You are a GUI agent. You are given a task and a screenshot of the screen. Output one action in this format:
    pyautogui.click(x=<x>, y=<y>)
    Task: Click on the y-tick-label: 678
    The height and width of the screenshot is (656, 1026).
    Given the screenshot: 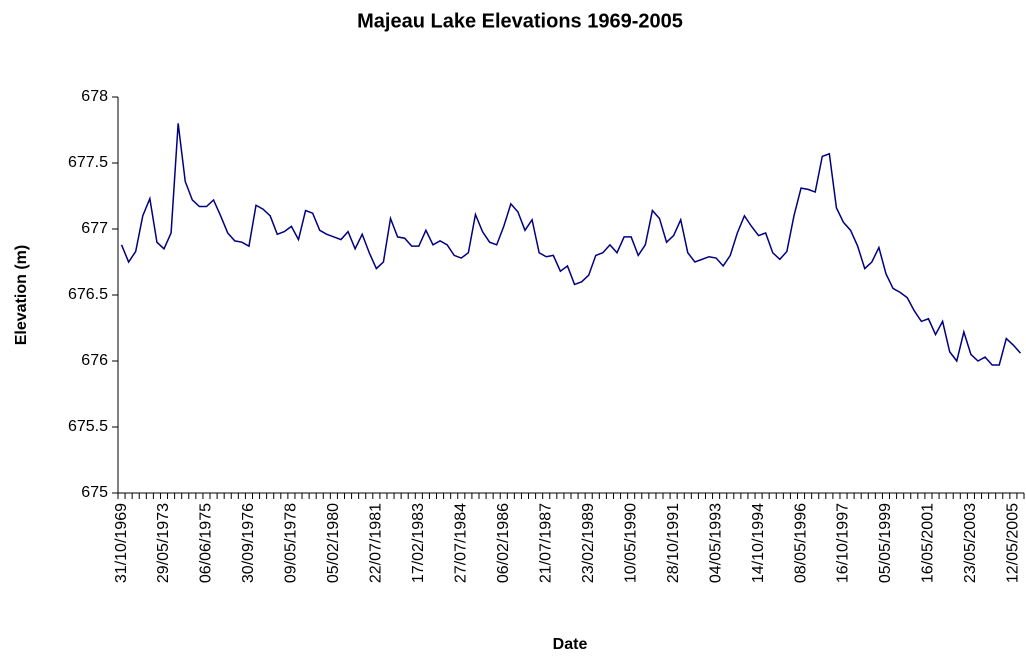 What is the action you would take?
    pyautogui.click(x=94, y=96)
    